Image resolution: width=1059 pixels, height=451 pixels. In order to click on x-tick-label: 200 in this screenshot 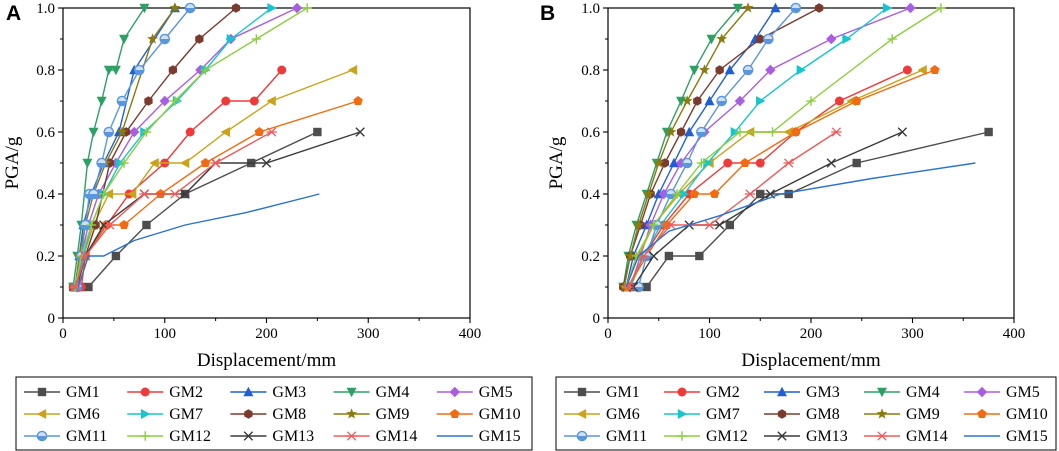, I will do `click(811, 334)`.